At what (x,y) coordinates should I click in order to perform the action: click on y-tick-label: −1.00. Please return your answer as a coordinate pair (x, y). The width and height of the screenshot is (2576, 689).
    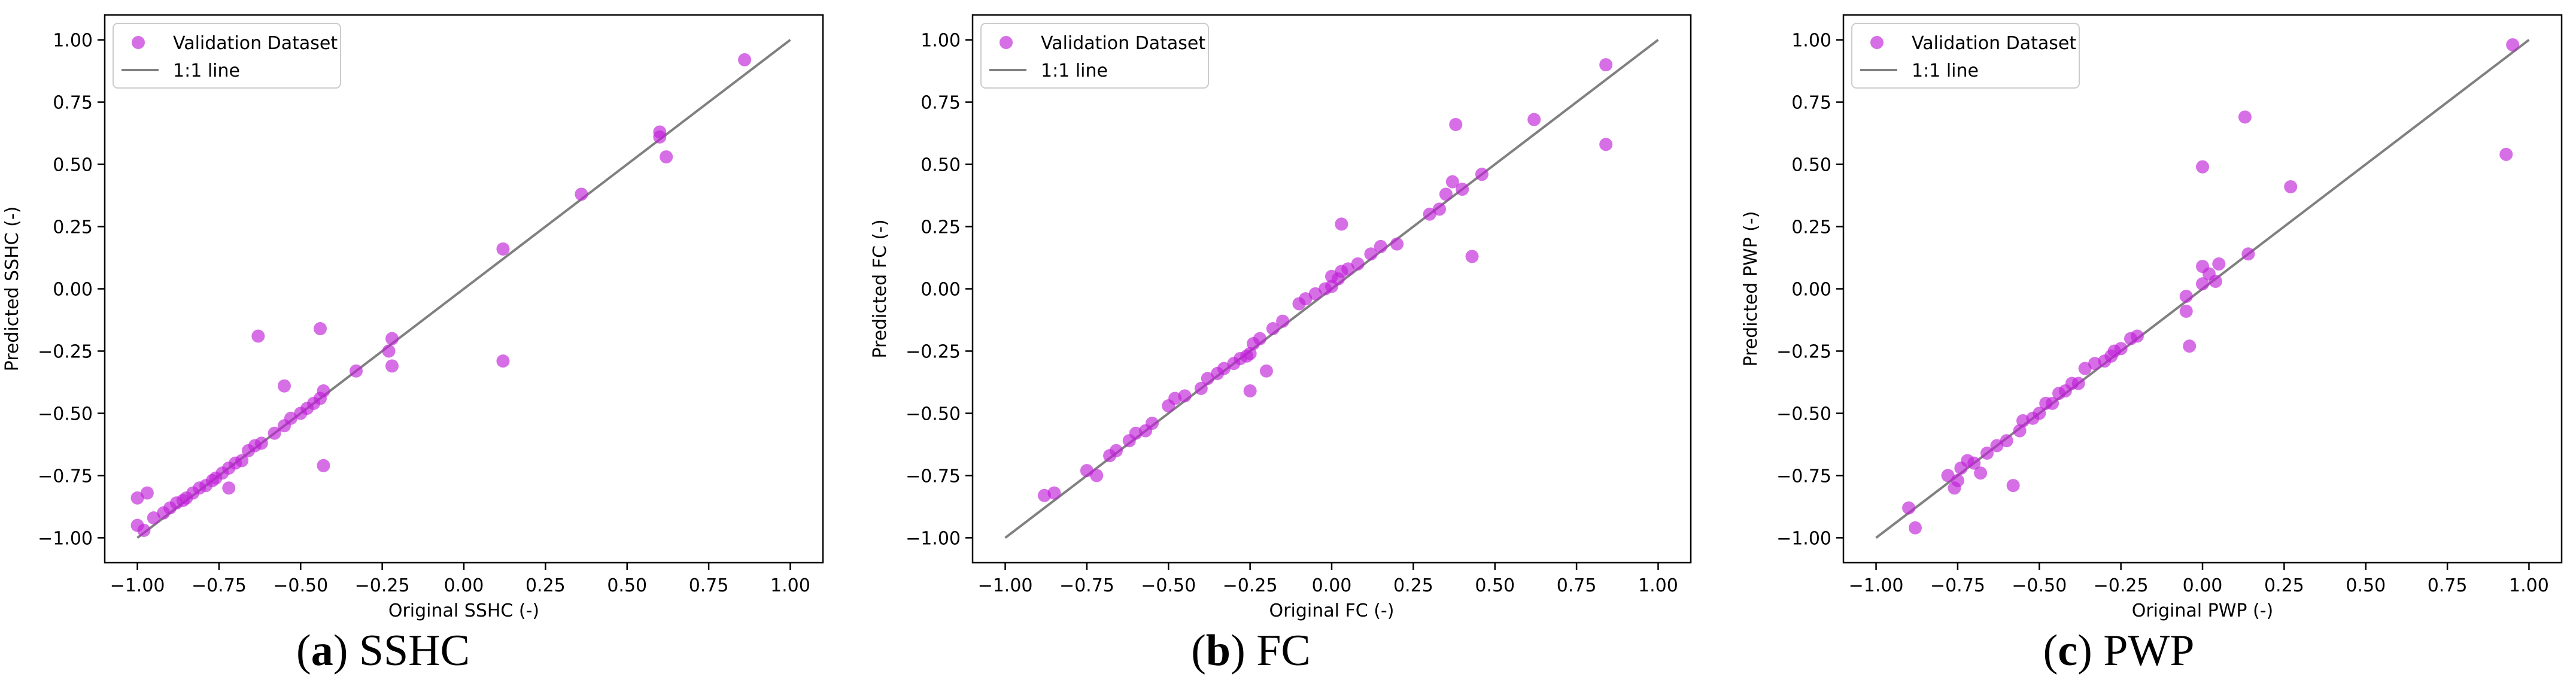
    Looking at the image, I should click on (65, 538).